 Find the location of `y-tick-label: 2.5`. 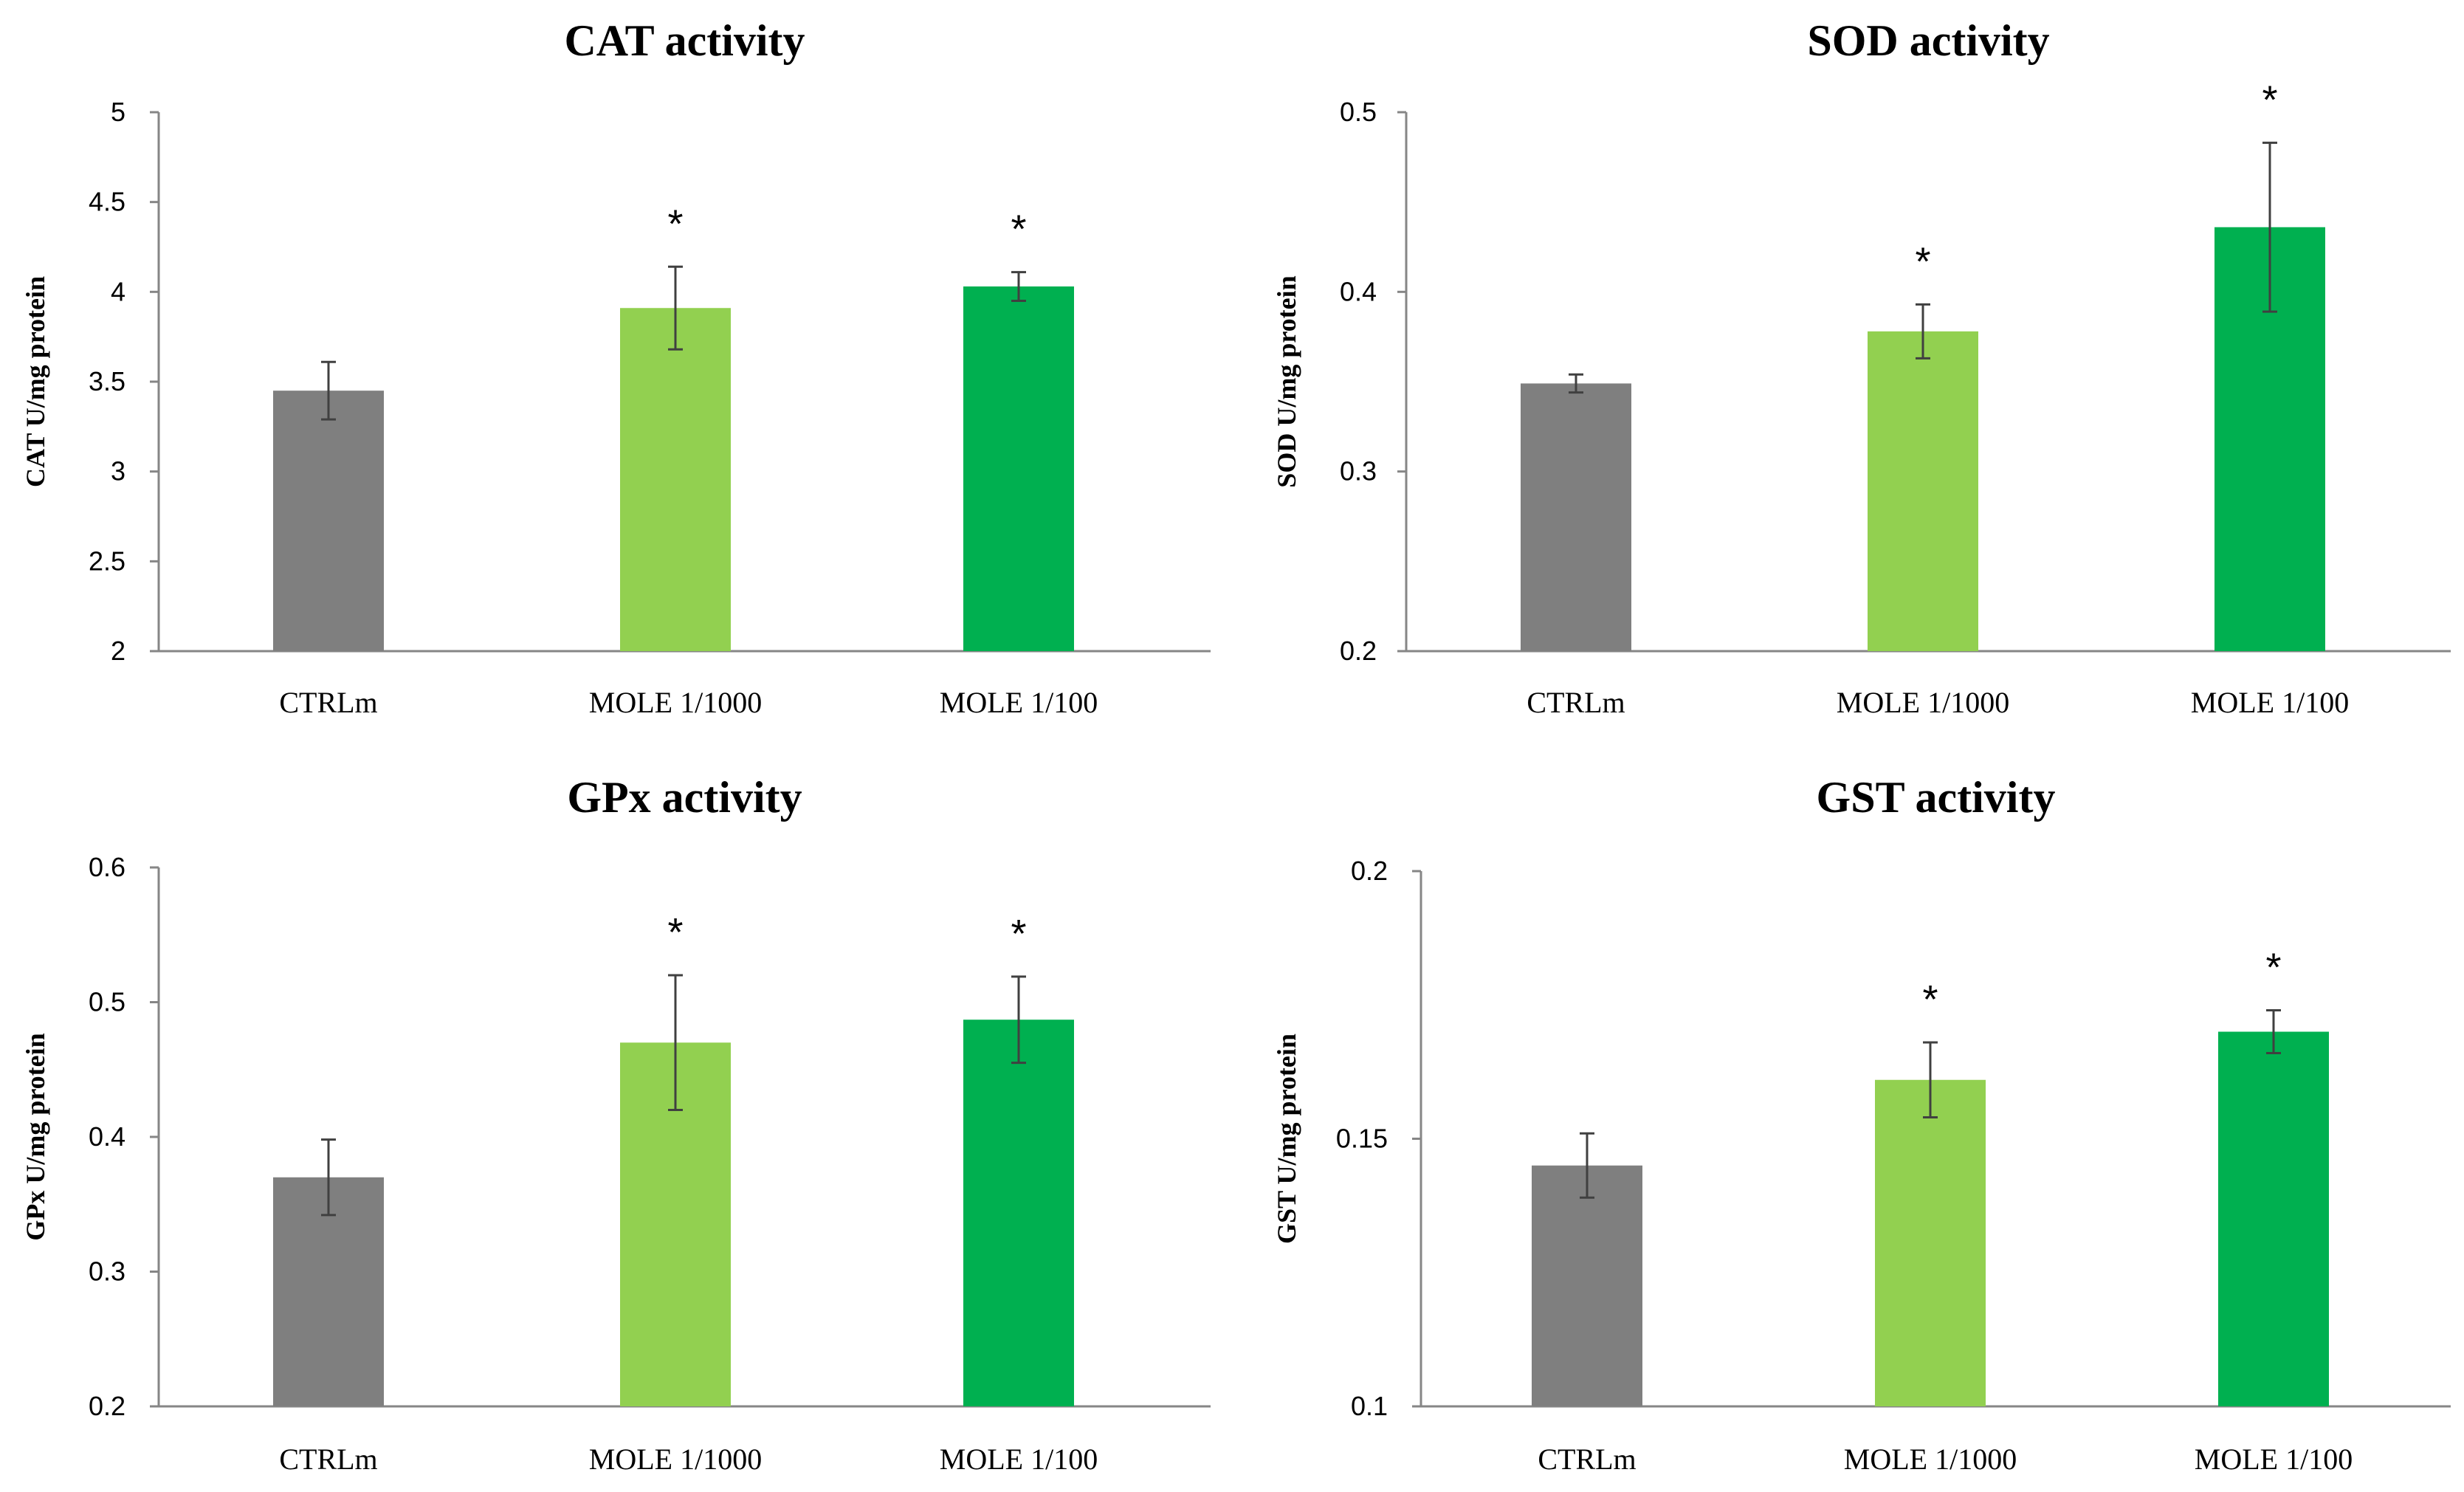

y-tick-label: 2.5 is located at coordinates (107, 561).